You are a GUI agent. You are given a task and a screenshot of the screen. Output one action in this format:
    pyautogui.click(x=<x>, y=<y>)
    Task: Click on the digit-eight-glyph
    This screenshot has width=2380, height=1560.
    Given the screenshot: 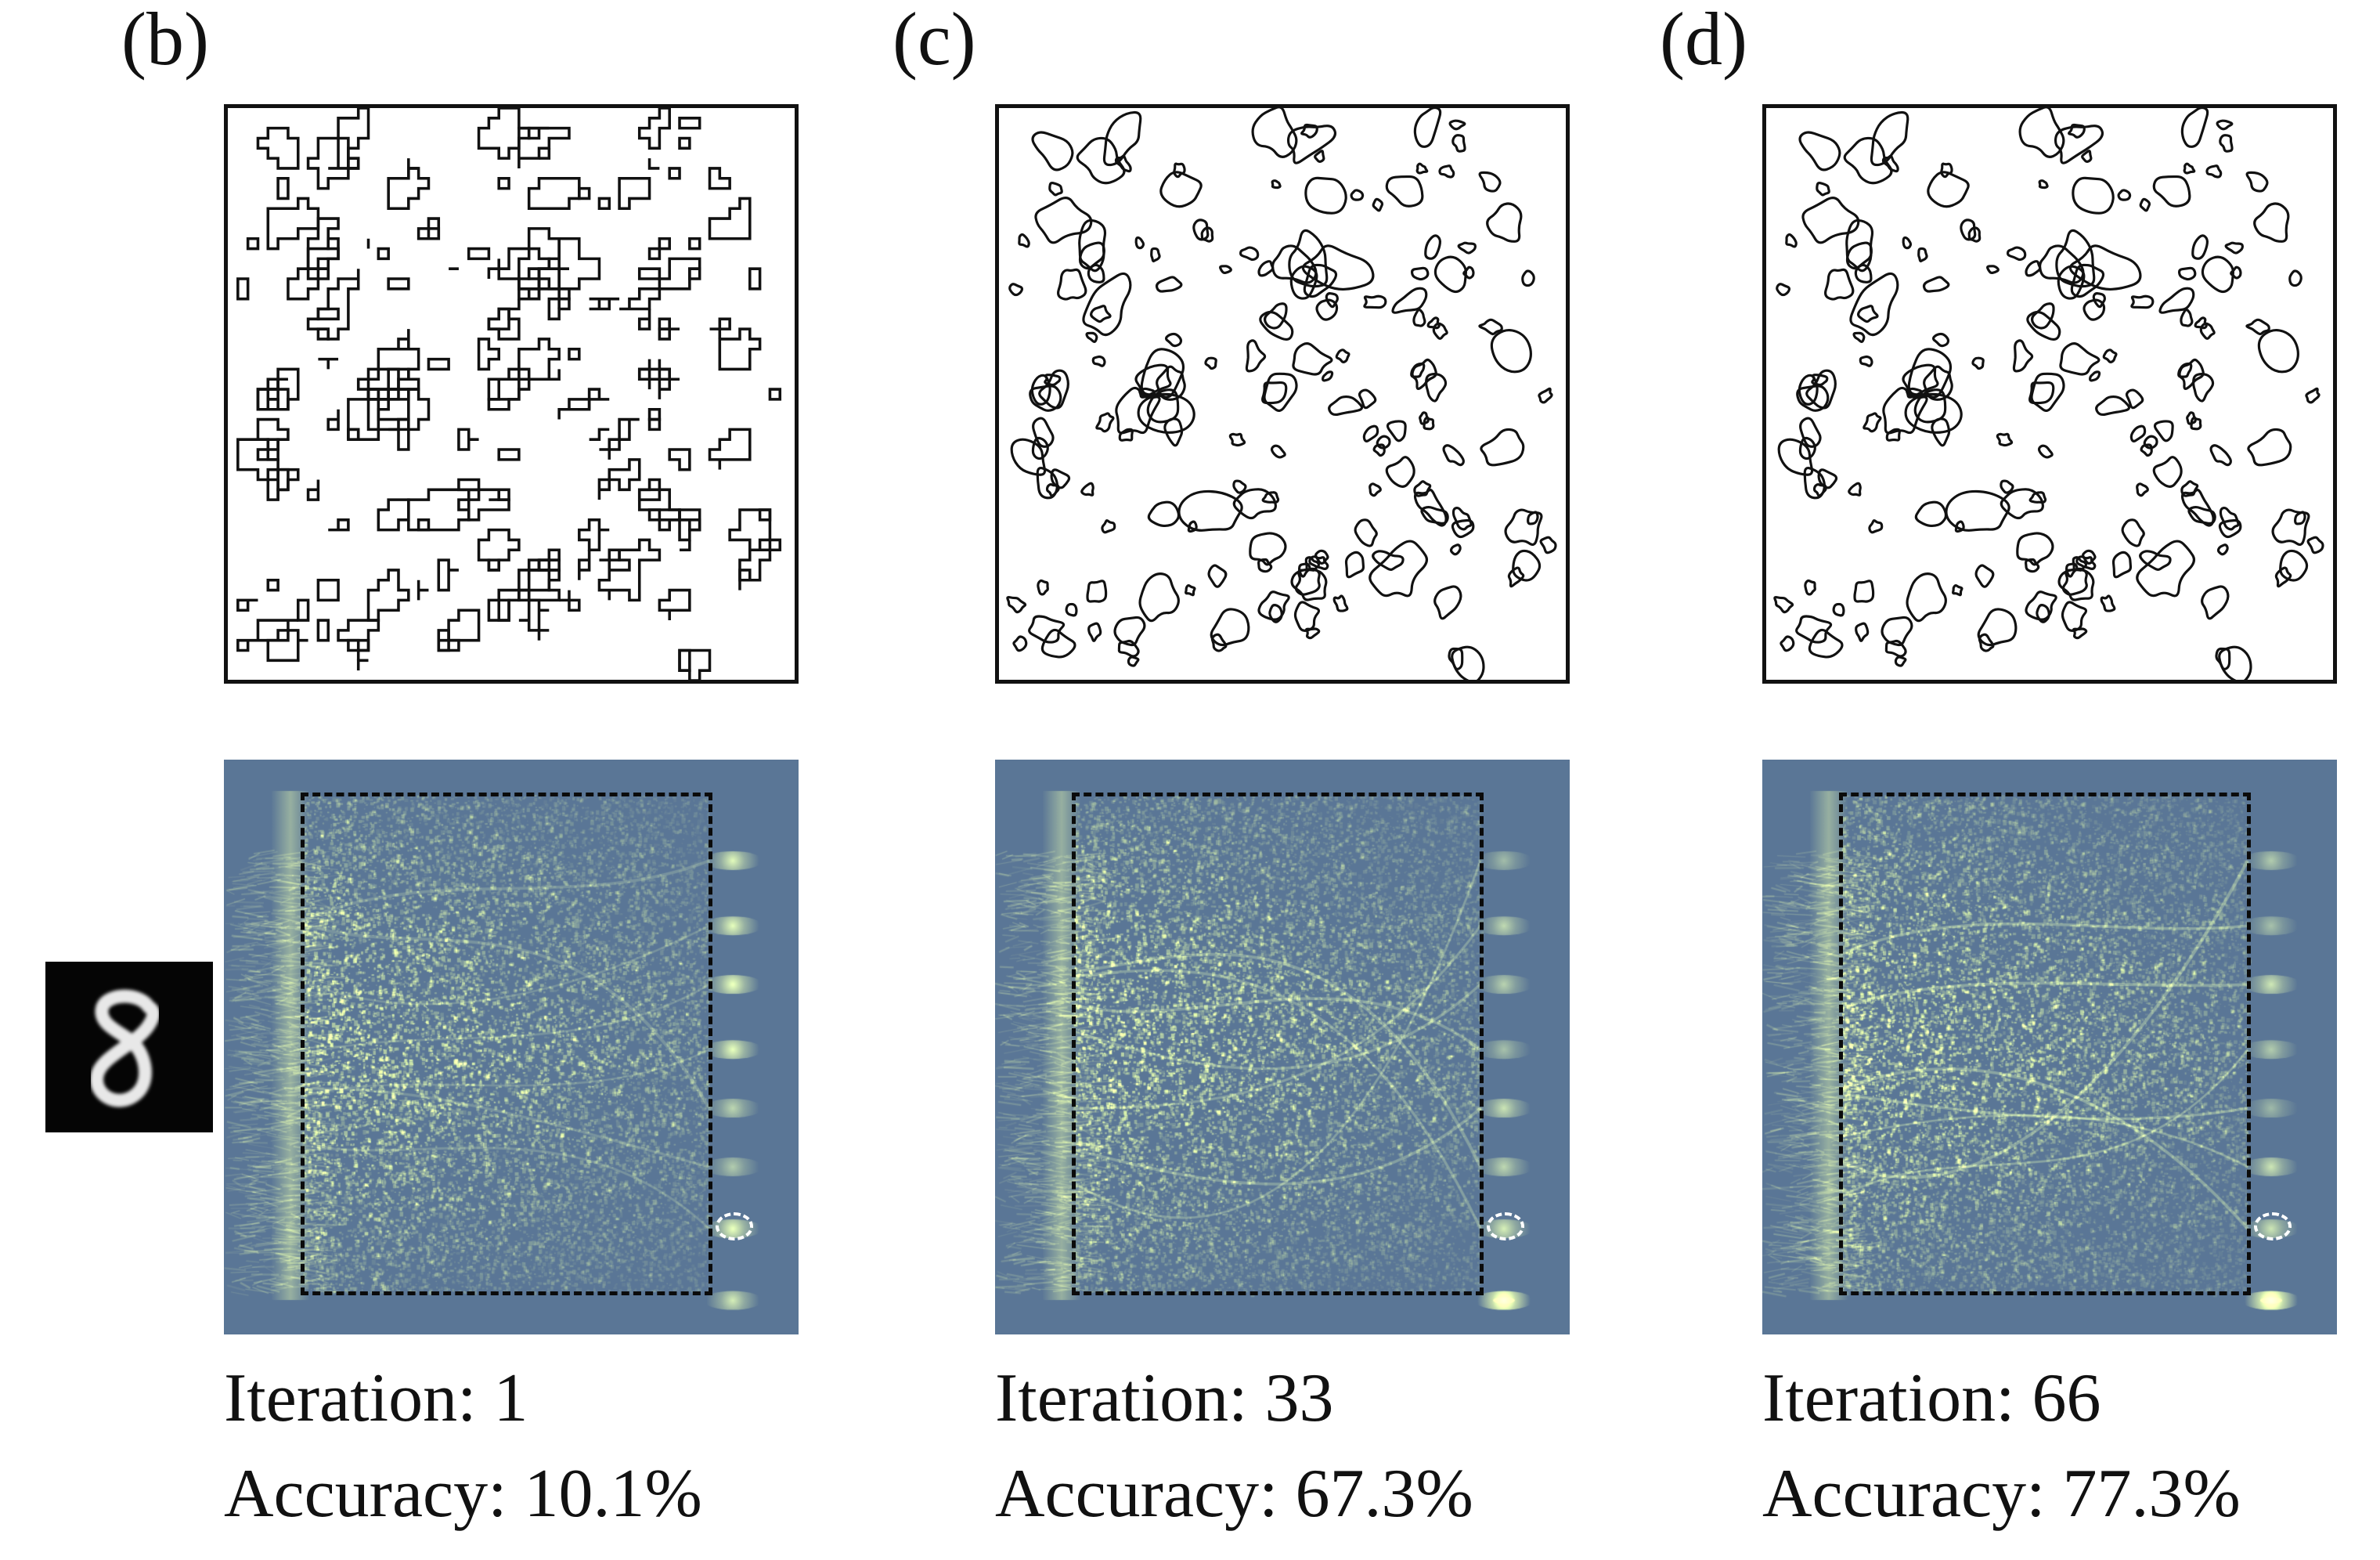 What is the action you would take?
    pyautogui.click(x=125, y=1048)
    